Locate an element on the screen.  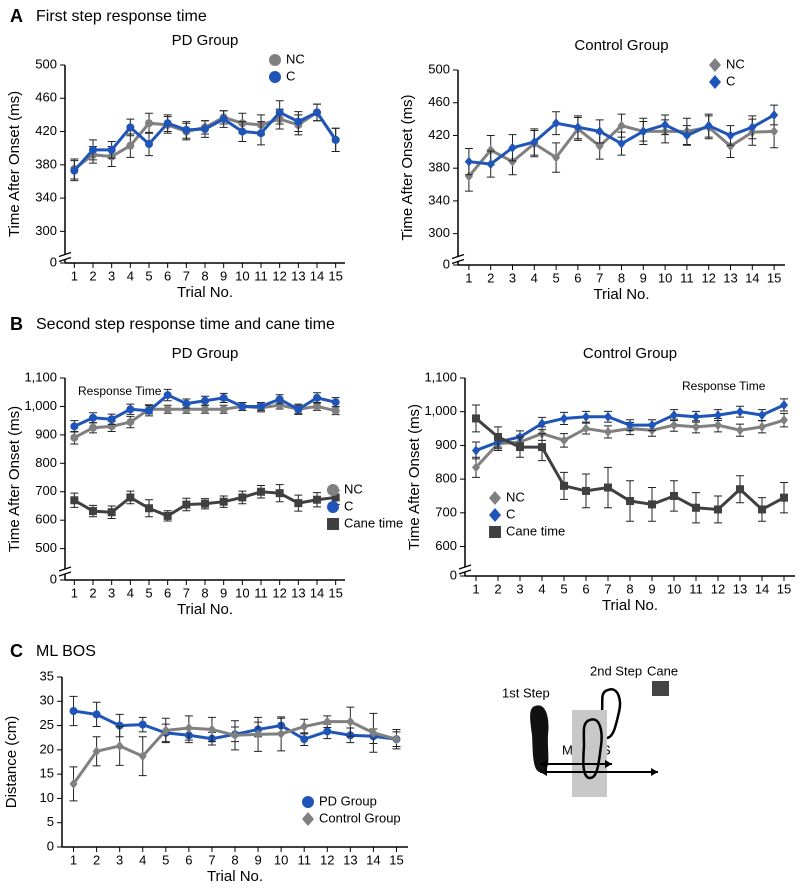
axis-break is located at coordinates (65, 571).